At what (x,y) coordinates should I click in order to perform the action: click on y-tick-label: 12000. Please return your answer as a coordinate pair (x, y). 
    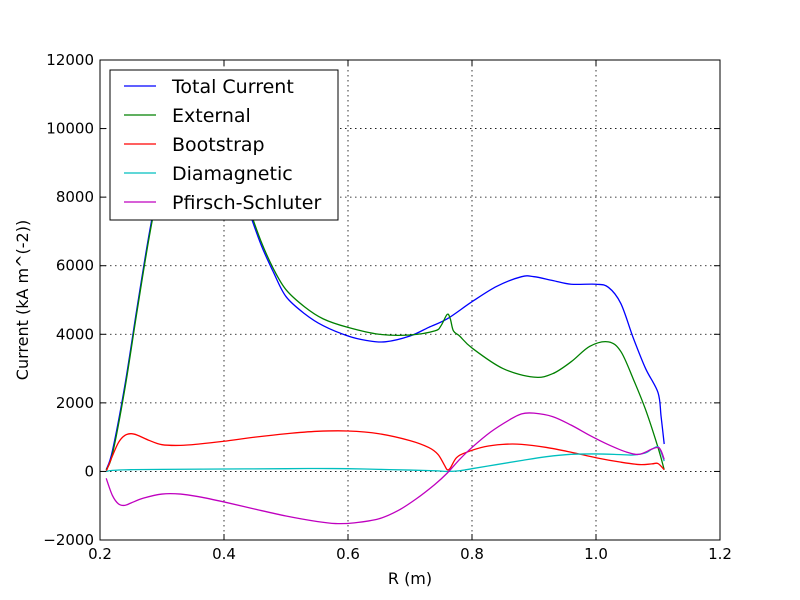
    Looking at the image, I should click on (70, 60).